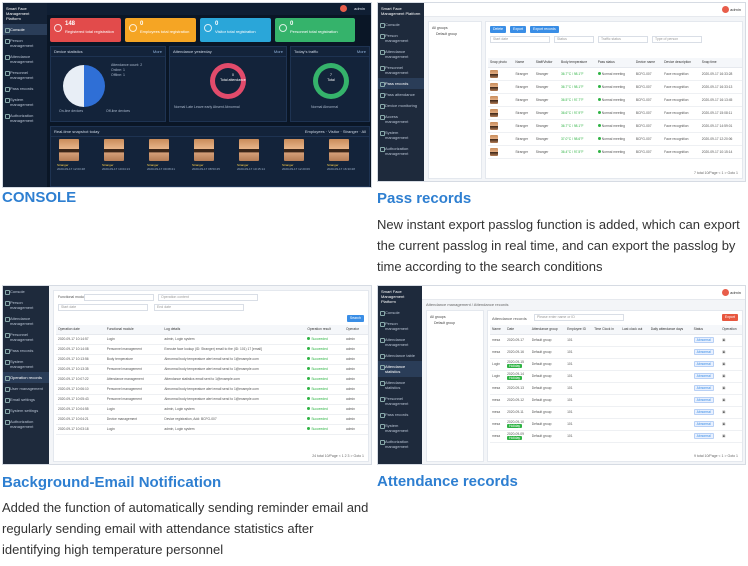 The width and height of the screenshot is (748, 566). What do you see at coordinates (544, 29) in the screenshot?
I see `export-records-button: Export records` at bounding box center [544, 29].